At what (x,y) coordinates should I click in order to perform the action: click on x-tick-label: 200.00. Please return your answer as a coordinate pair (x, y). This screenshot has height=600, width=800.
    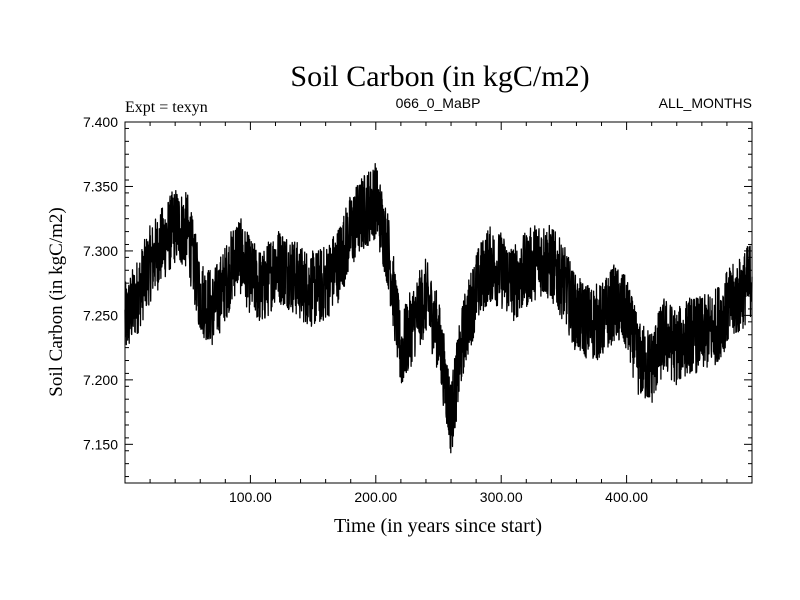
    Looking at the image, I should click on (375, 497).